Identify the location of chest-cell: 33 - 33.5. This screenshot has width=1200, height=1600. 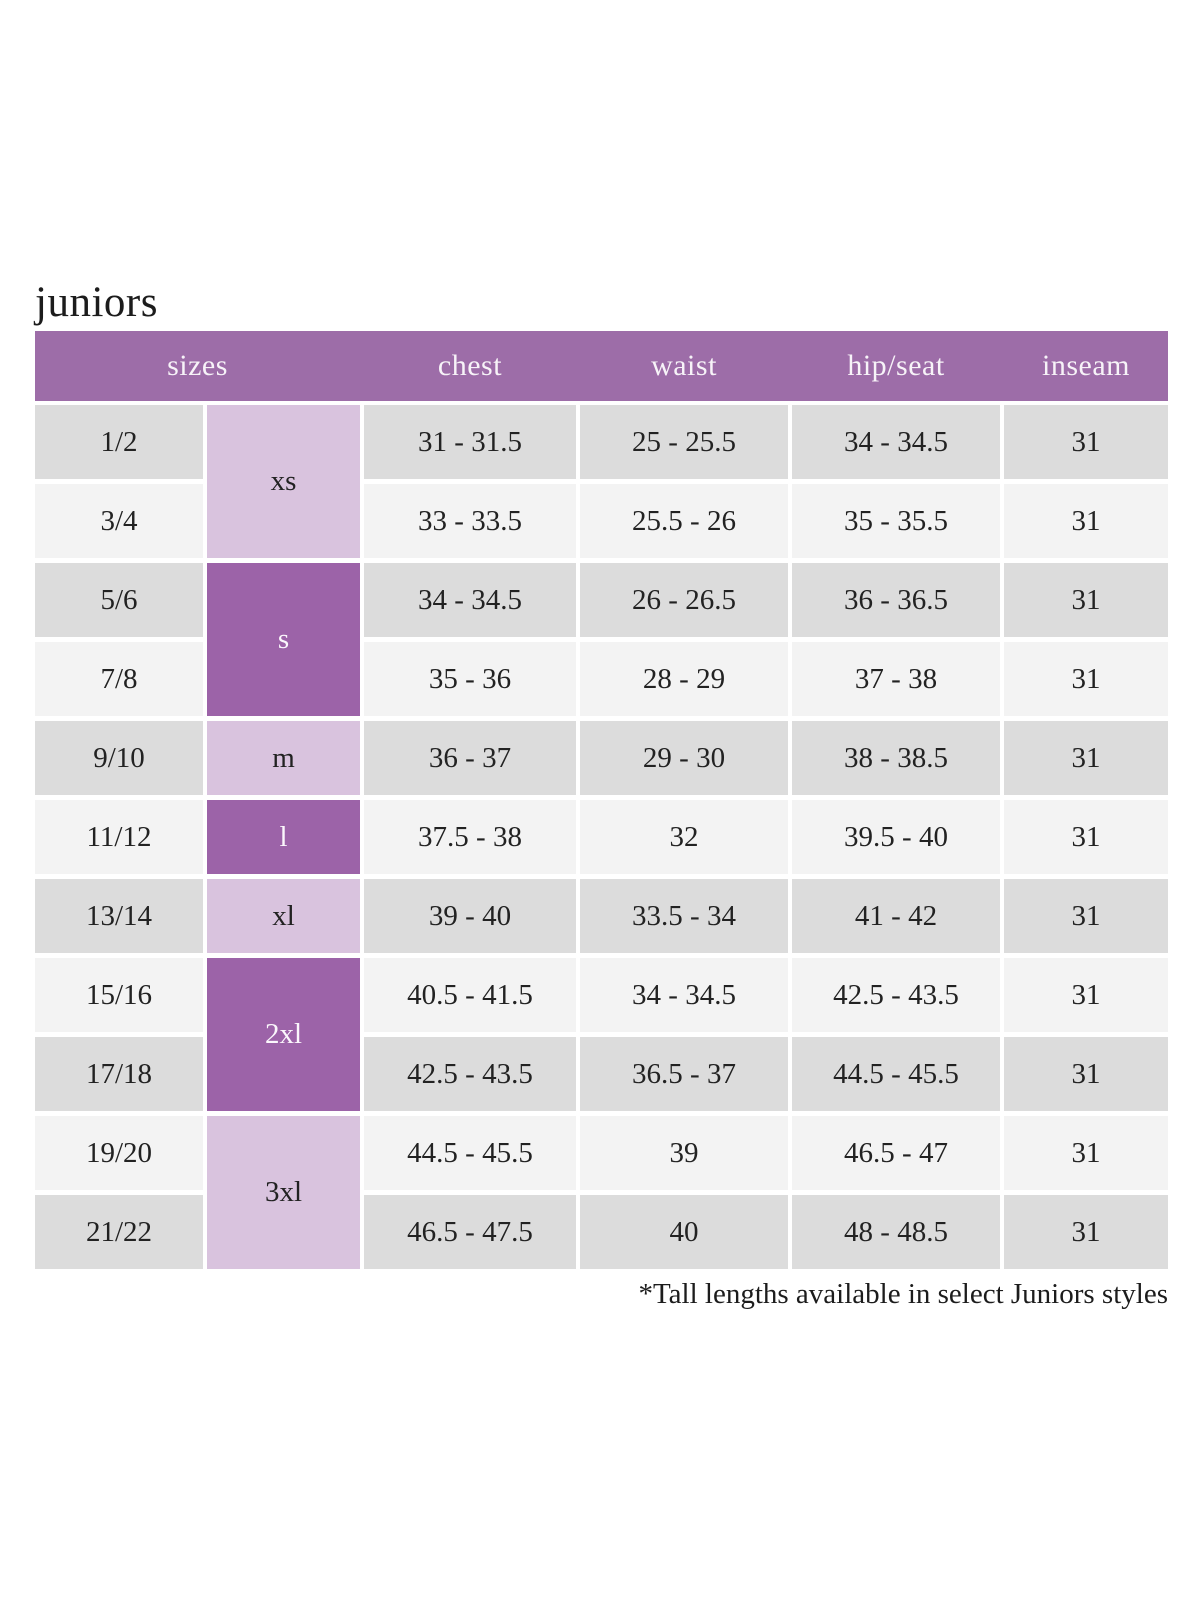
(470, 521).